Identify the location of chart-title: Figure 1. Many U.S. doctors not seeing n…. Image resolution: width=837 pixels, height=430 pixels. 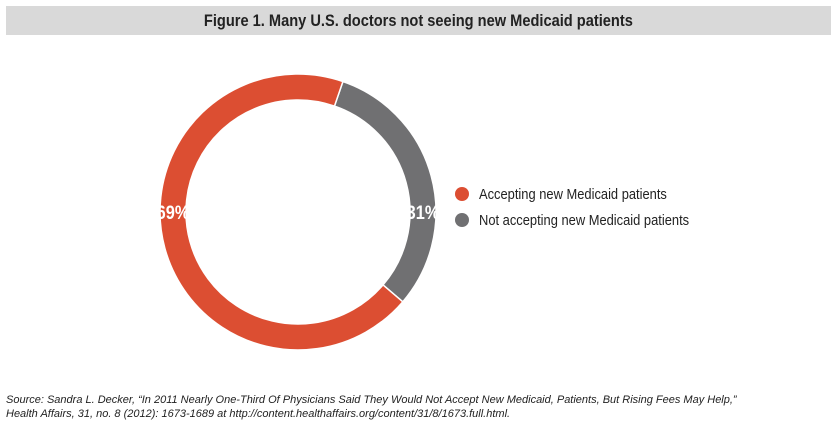
(418, 20).